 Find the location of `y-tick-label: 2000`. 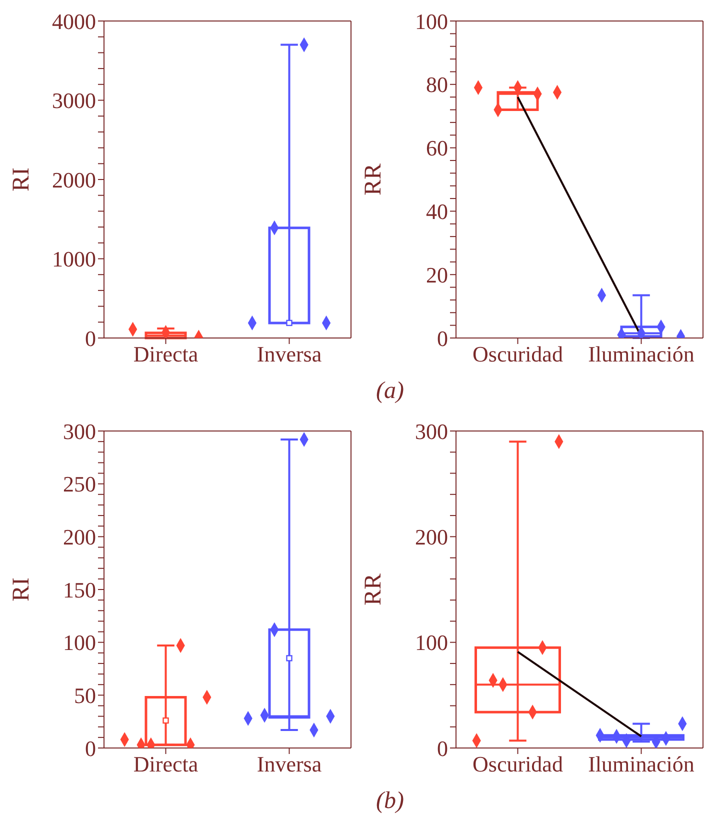

y-tick-label: 2000 is located at coordinates (74, 179).